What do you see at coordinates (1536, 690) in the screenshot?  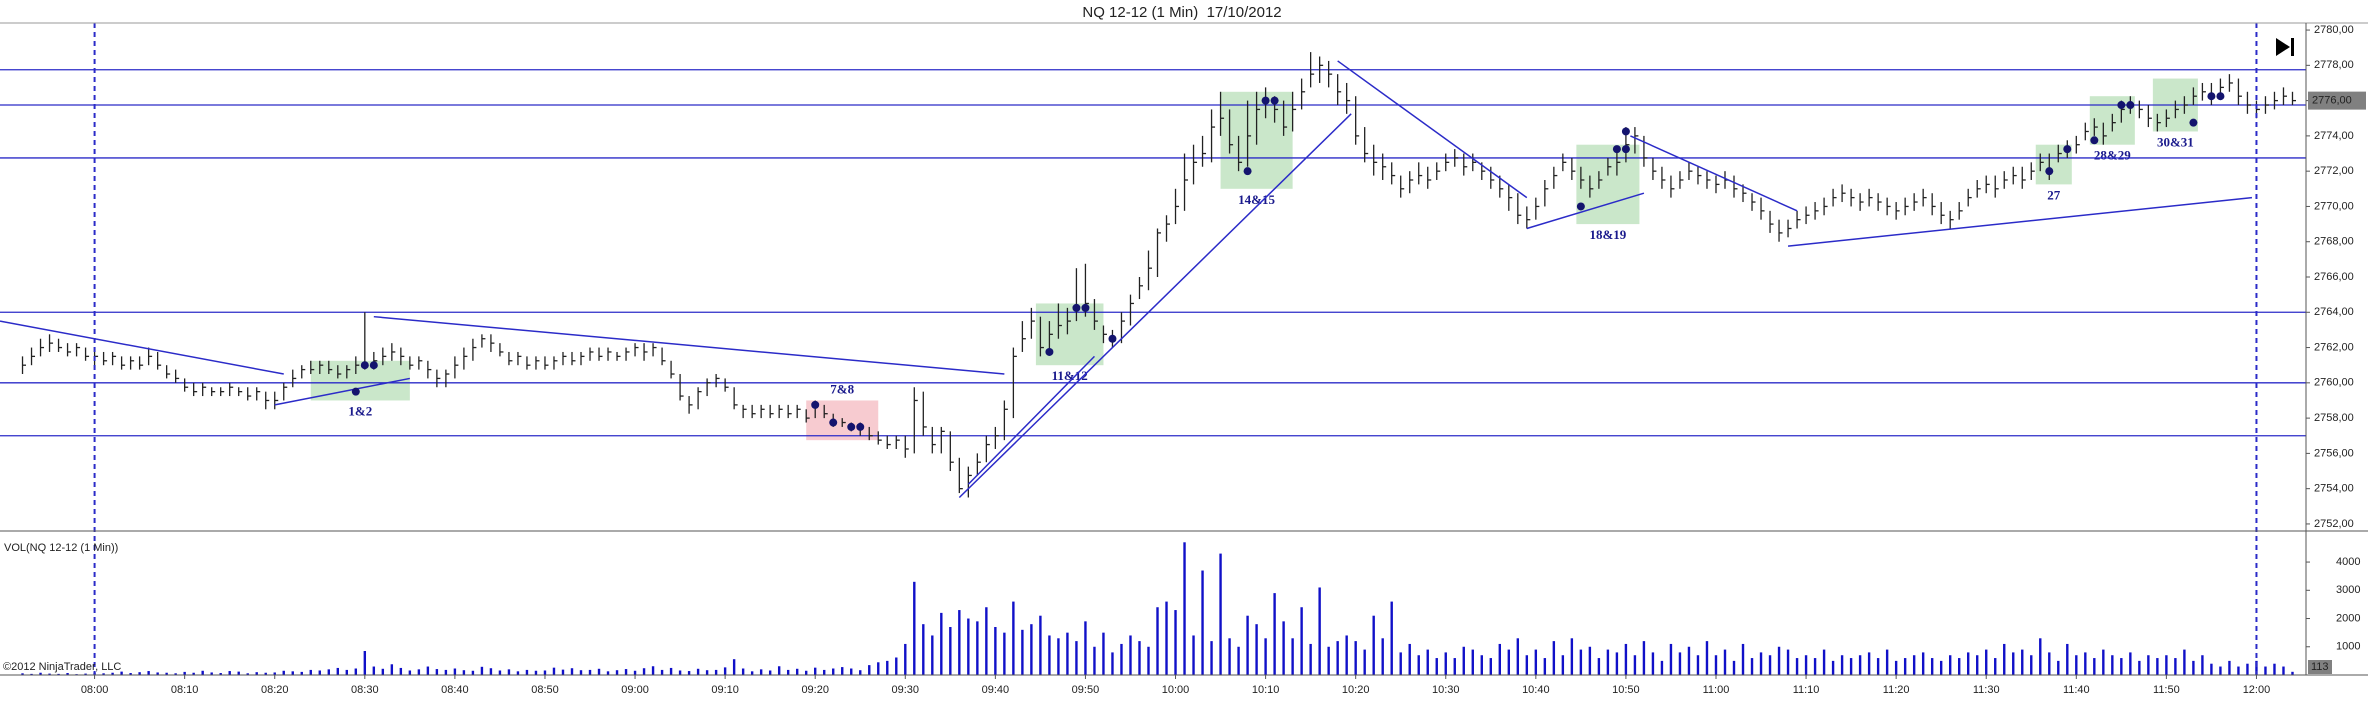 I see `x-tick-label: 10:40` at bounding box center [1536, 690].